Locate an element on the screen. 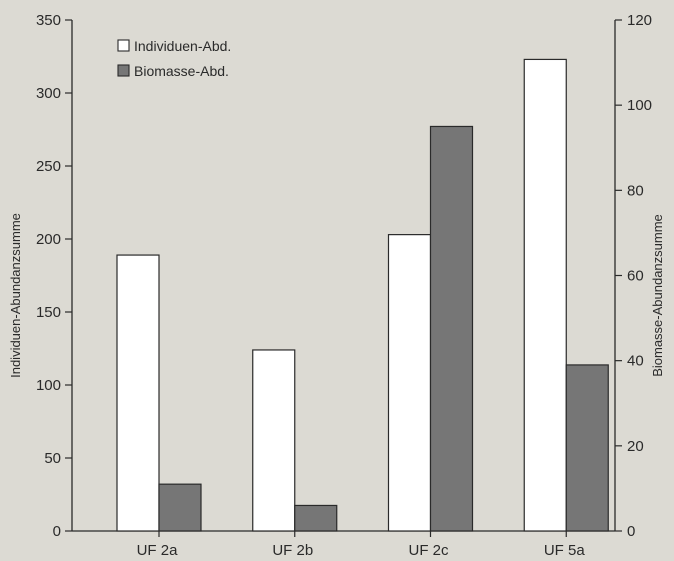 This screenshot has width=674, height=561. x-category-label: UF 2c is located at coordinates (428, 550).